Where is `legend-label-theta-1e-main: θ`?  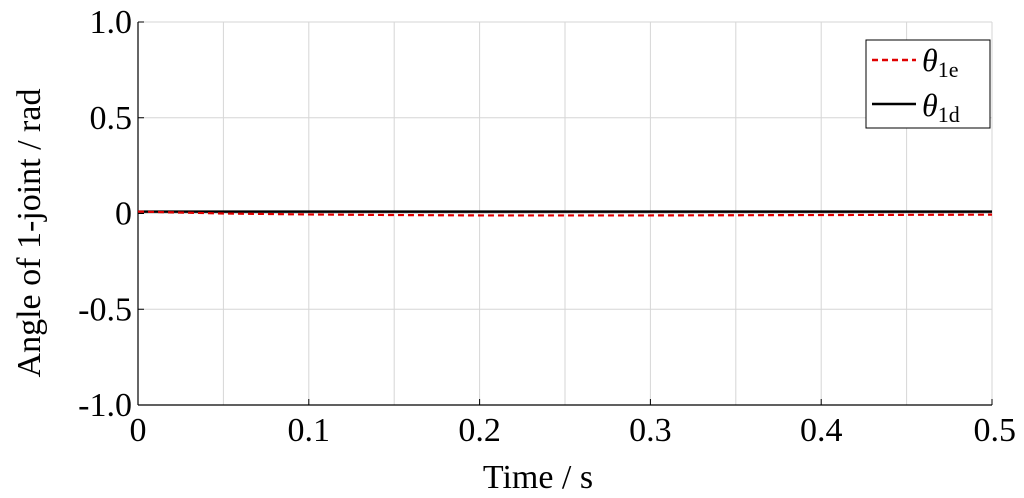 legend-label-theta-1e-main: θ is located at coordinates (930, 60).